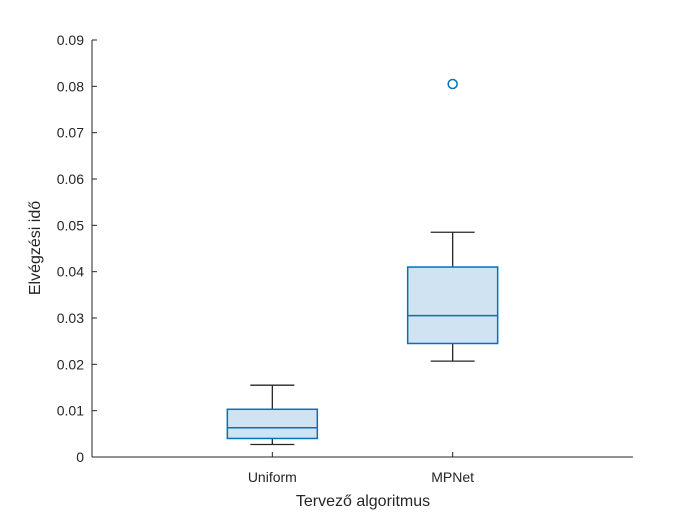  I want to click on y-tick-label: 0.09, so click(70, 40).